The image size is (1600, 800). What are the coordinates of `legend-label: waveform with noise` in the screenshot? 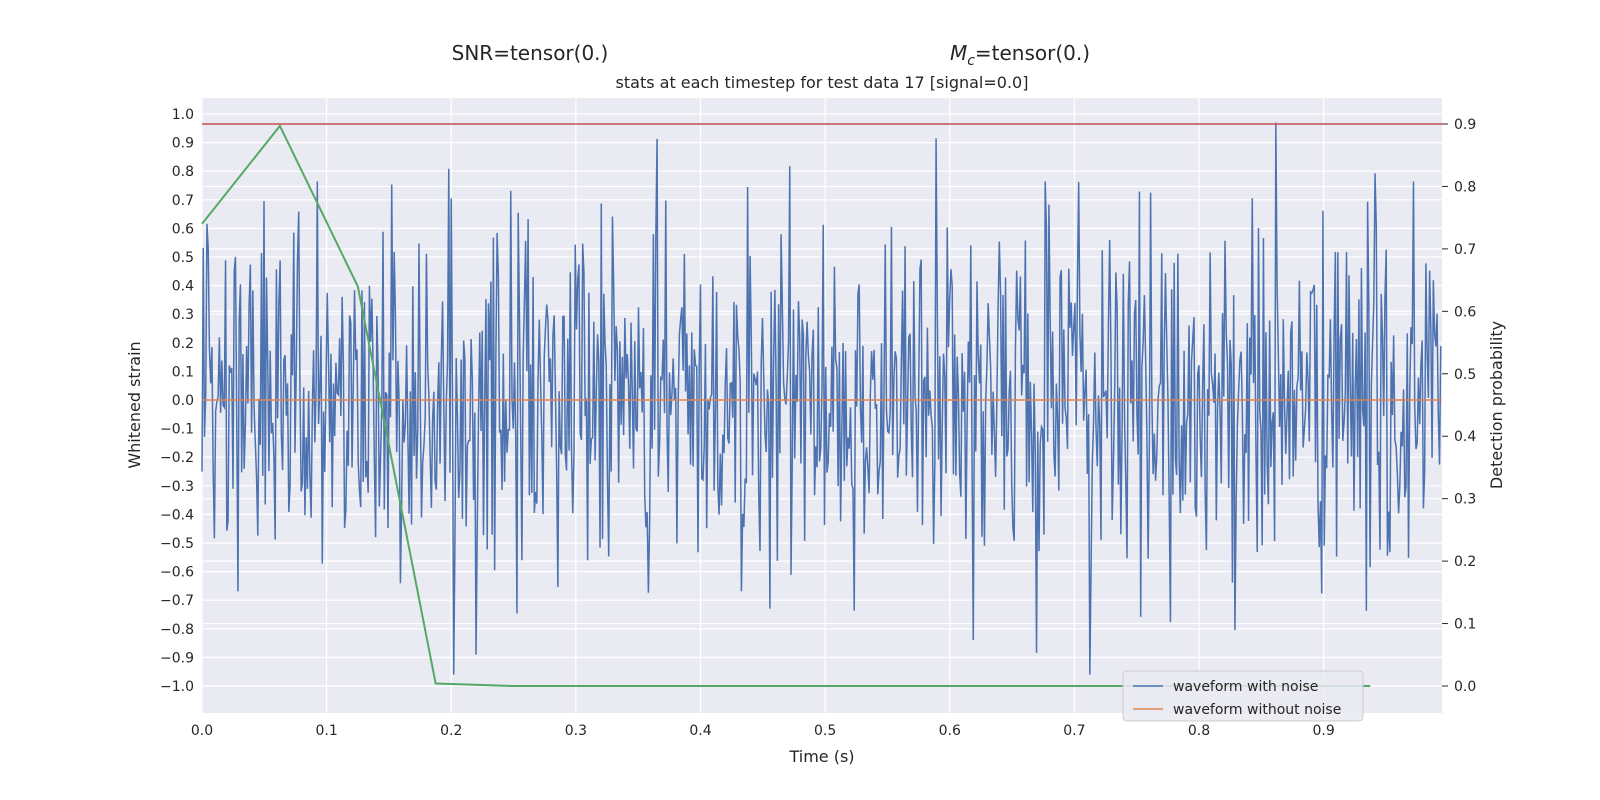 It's located at (1245, 687).